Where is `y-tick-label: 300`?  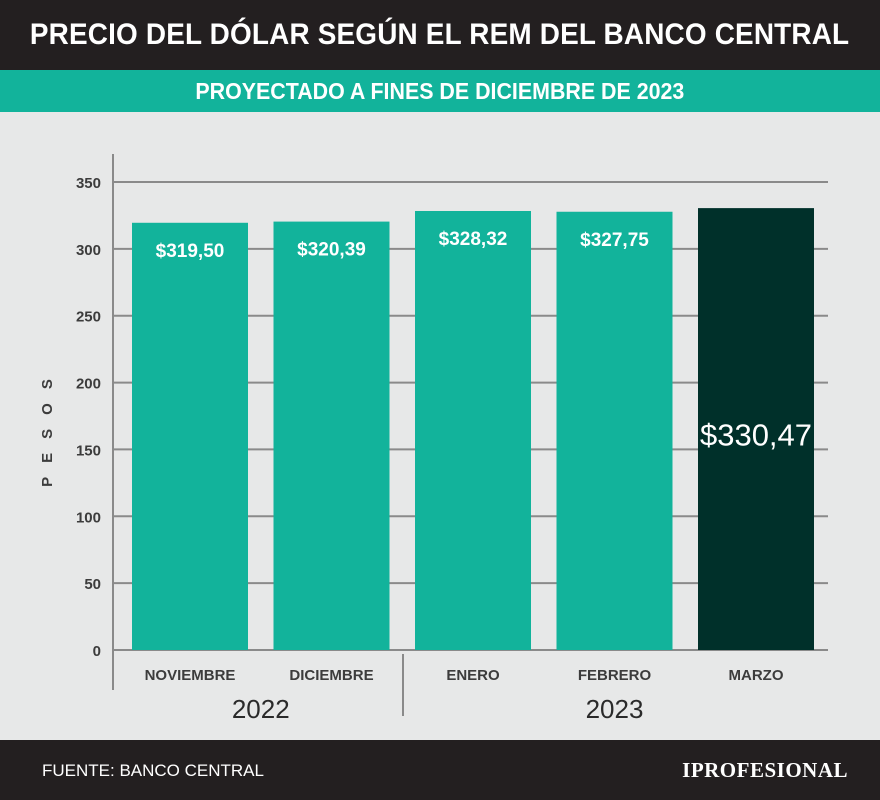
y-tick-label: 300 is located at coordinates (88, 250).